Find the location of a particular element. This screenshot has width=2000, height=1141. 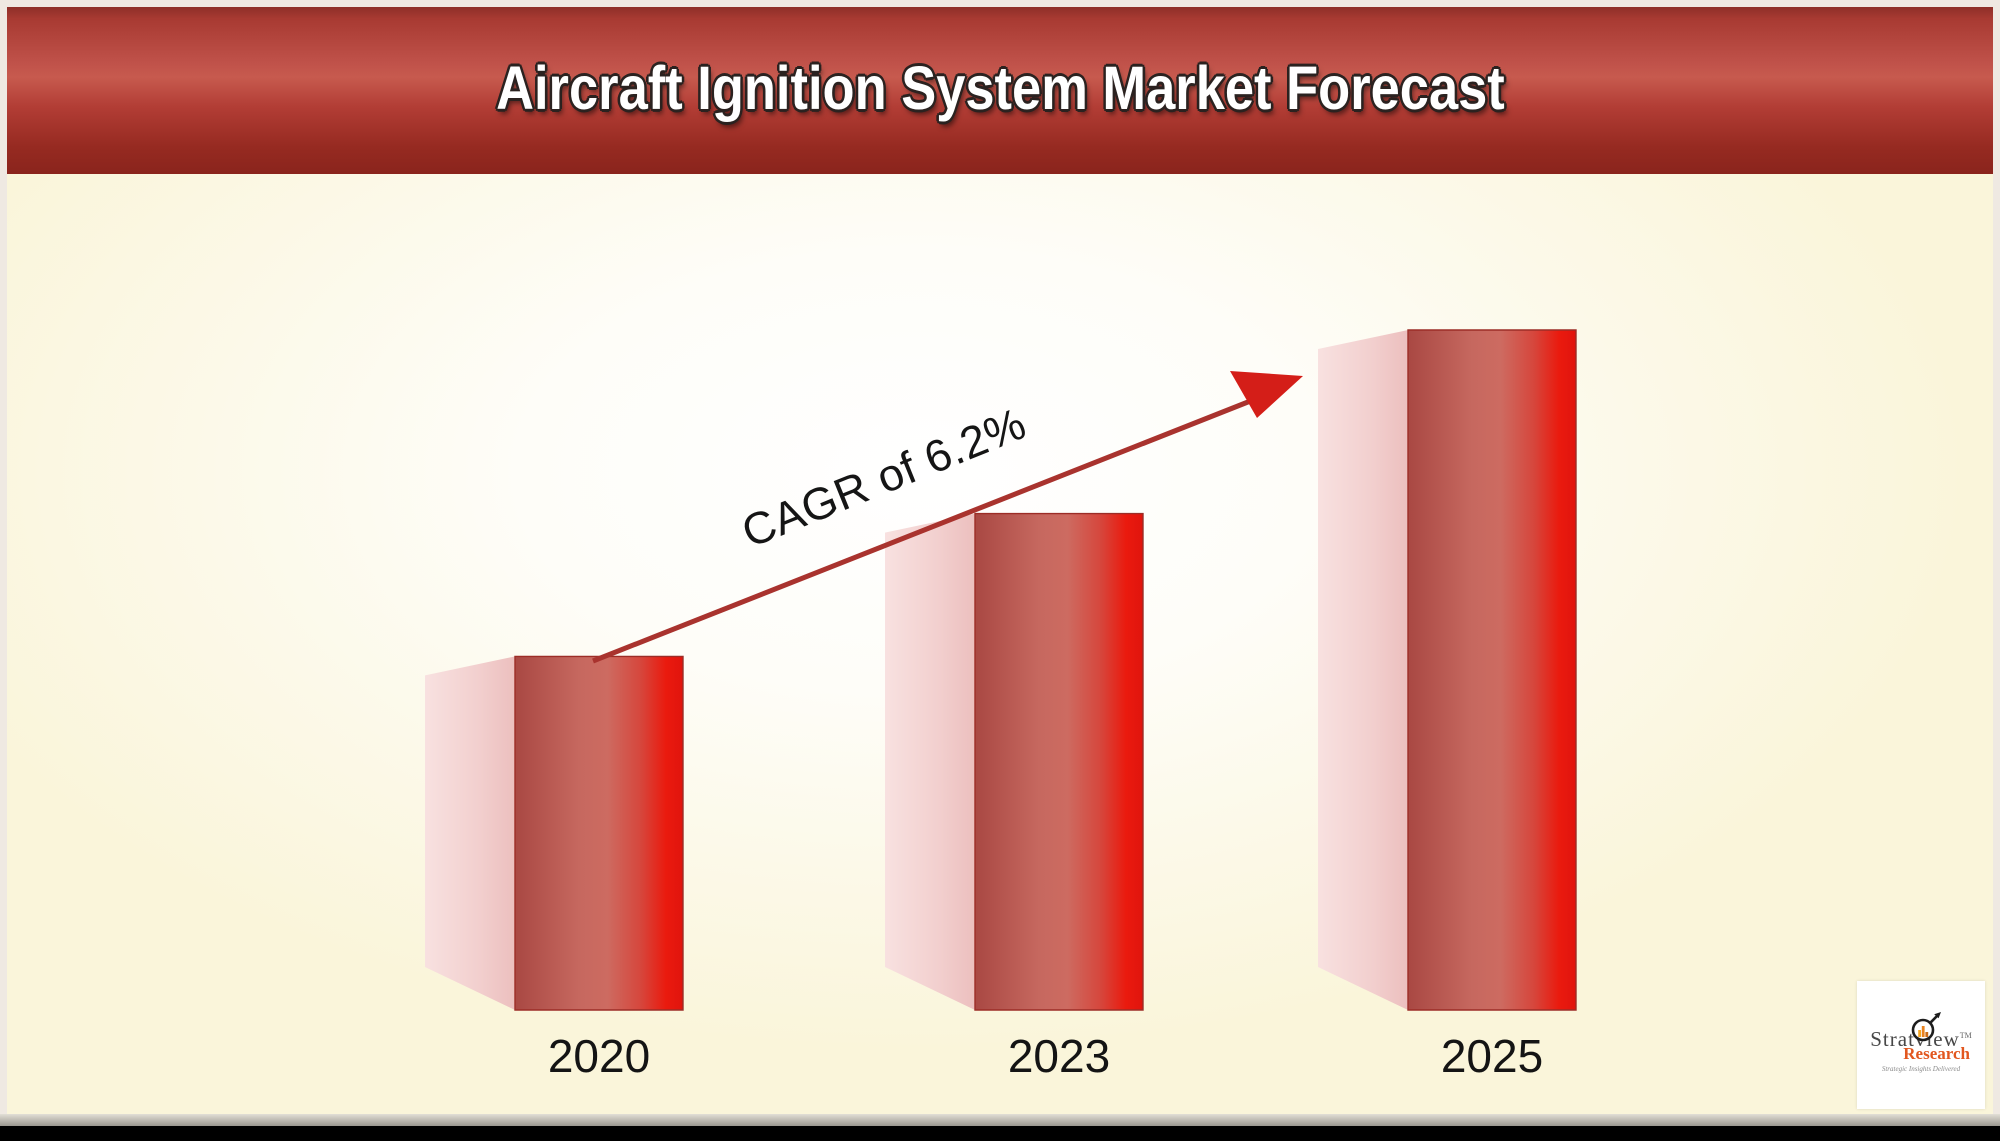

page-title: Aircraft Ignition System Market Forecast is located at coordinates (1000, 87).